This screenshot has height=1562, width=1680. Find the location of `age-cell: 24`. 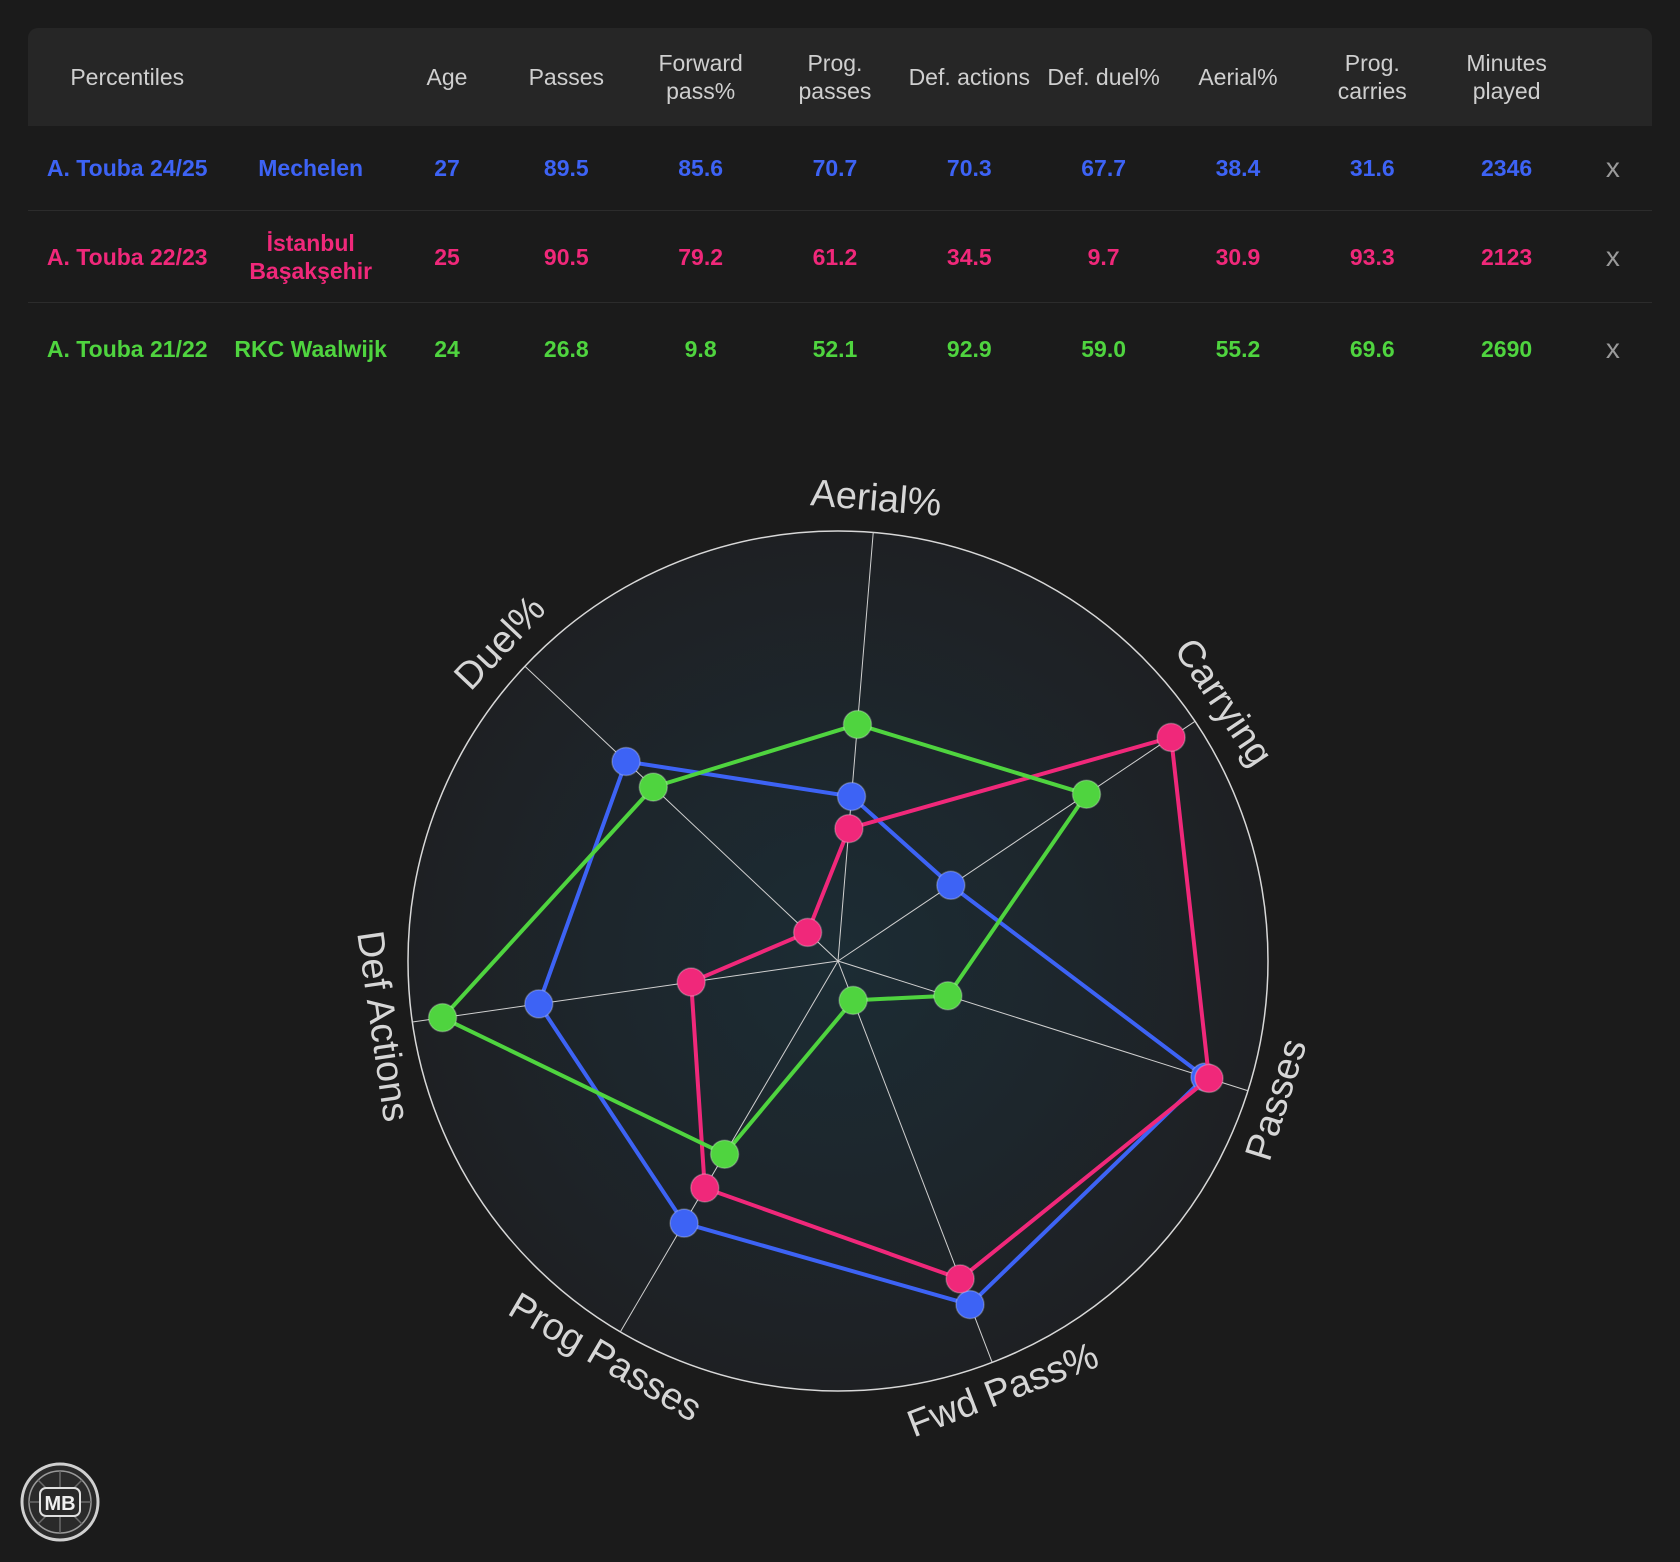

age-cell: 24 is located at coordinates (447, 348).